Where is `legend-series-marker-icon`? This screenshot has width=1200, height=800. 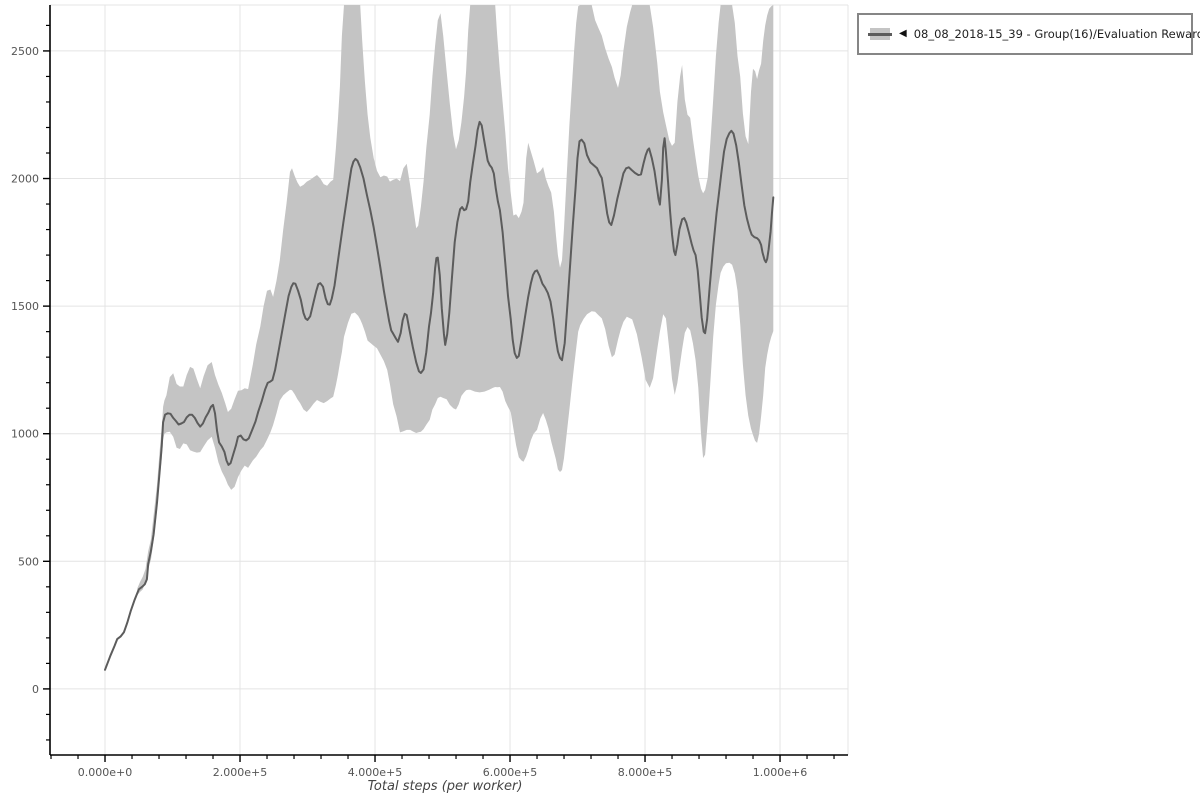
legend-series-marker-icon is located at coordinates (880, 34).